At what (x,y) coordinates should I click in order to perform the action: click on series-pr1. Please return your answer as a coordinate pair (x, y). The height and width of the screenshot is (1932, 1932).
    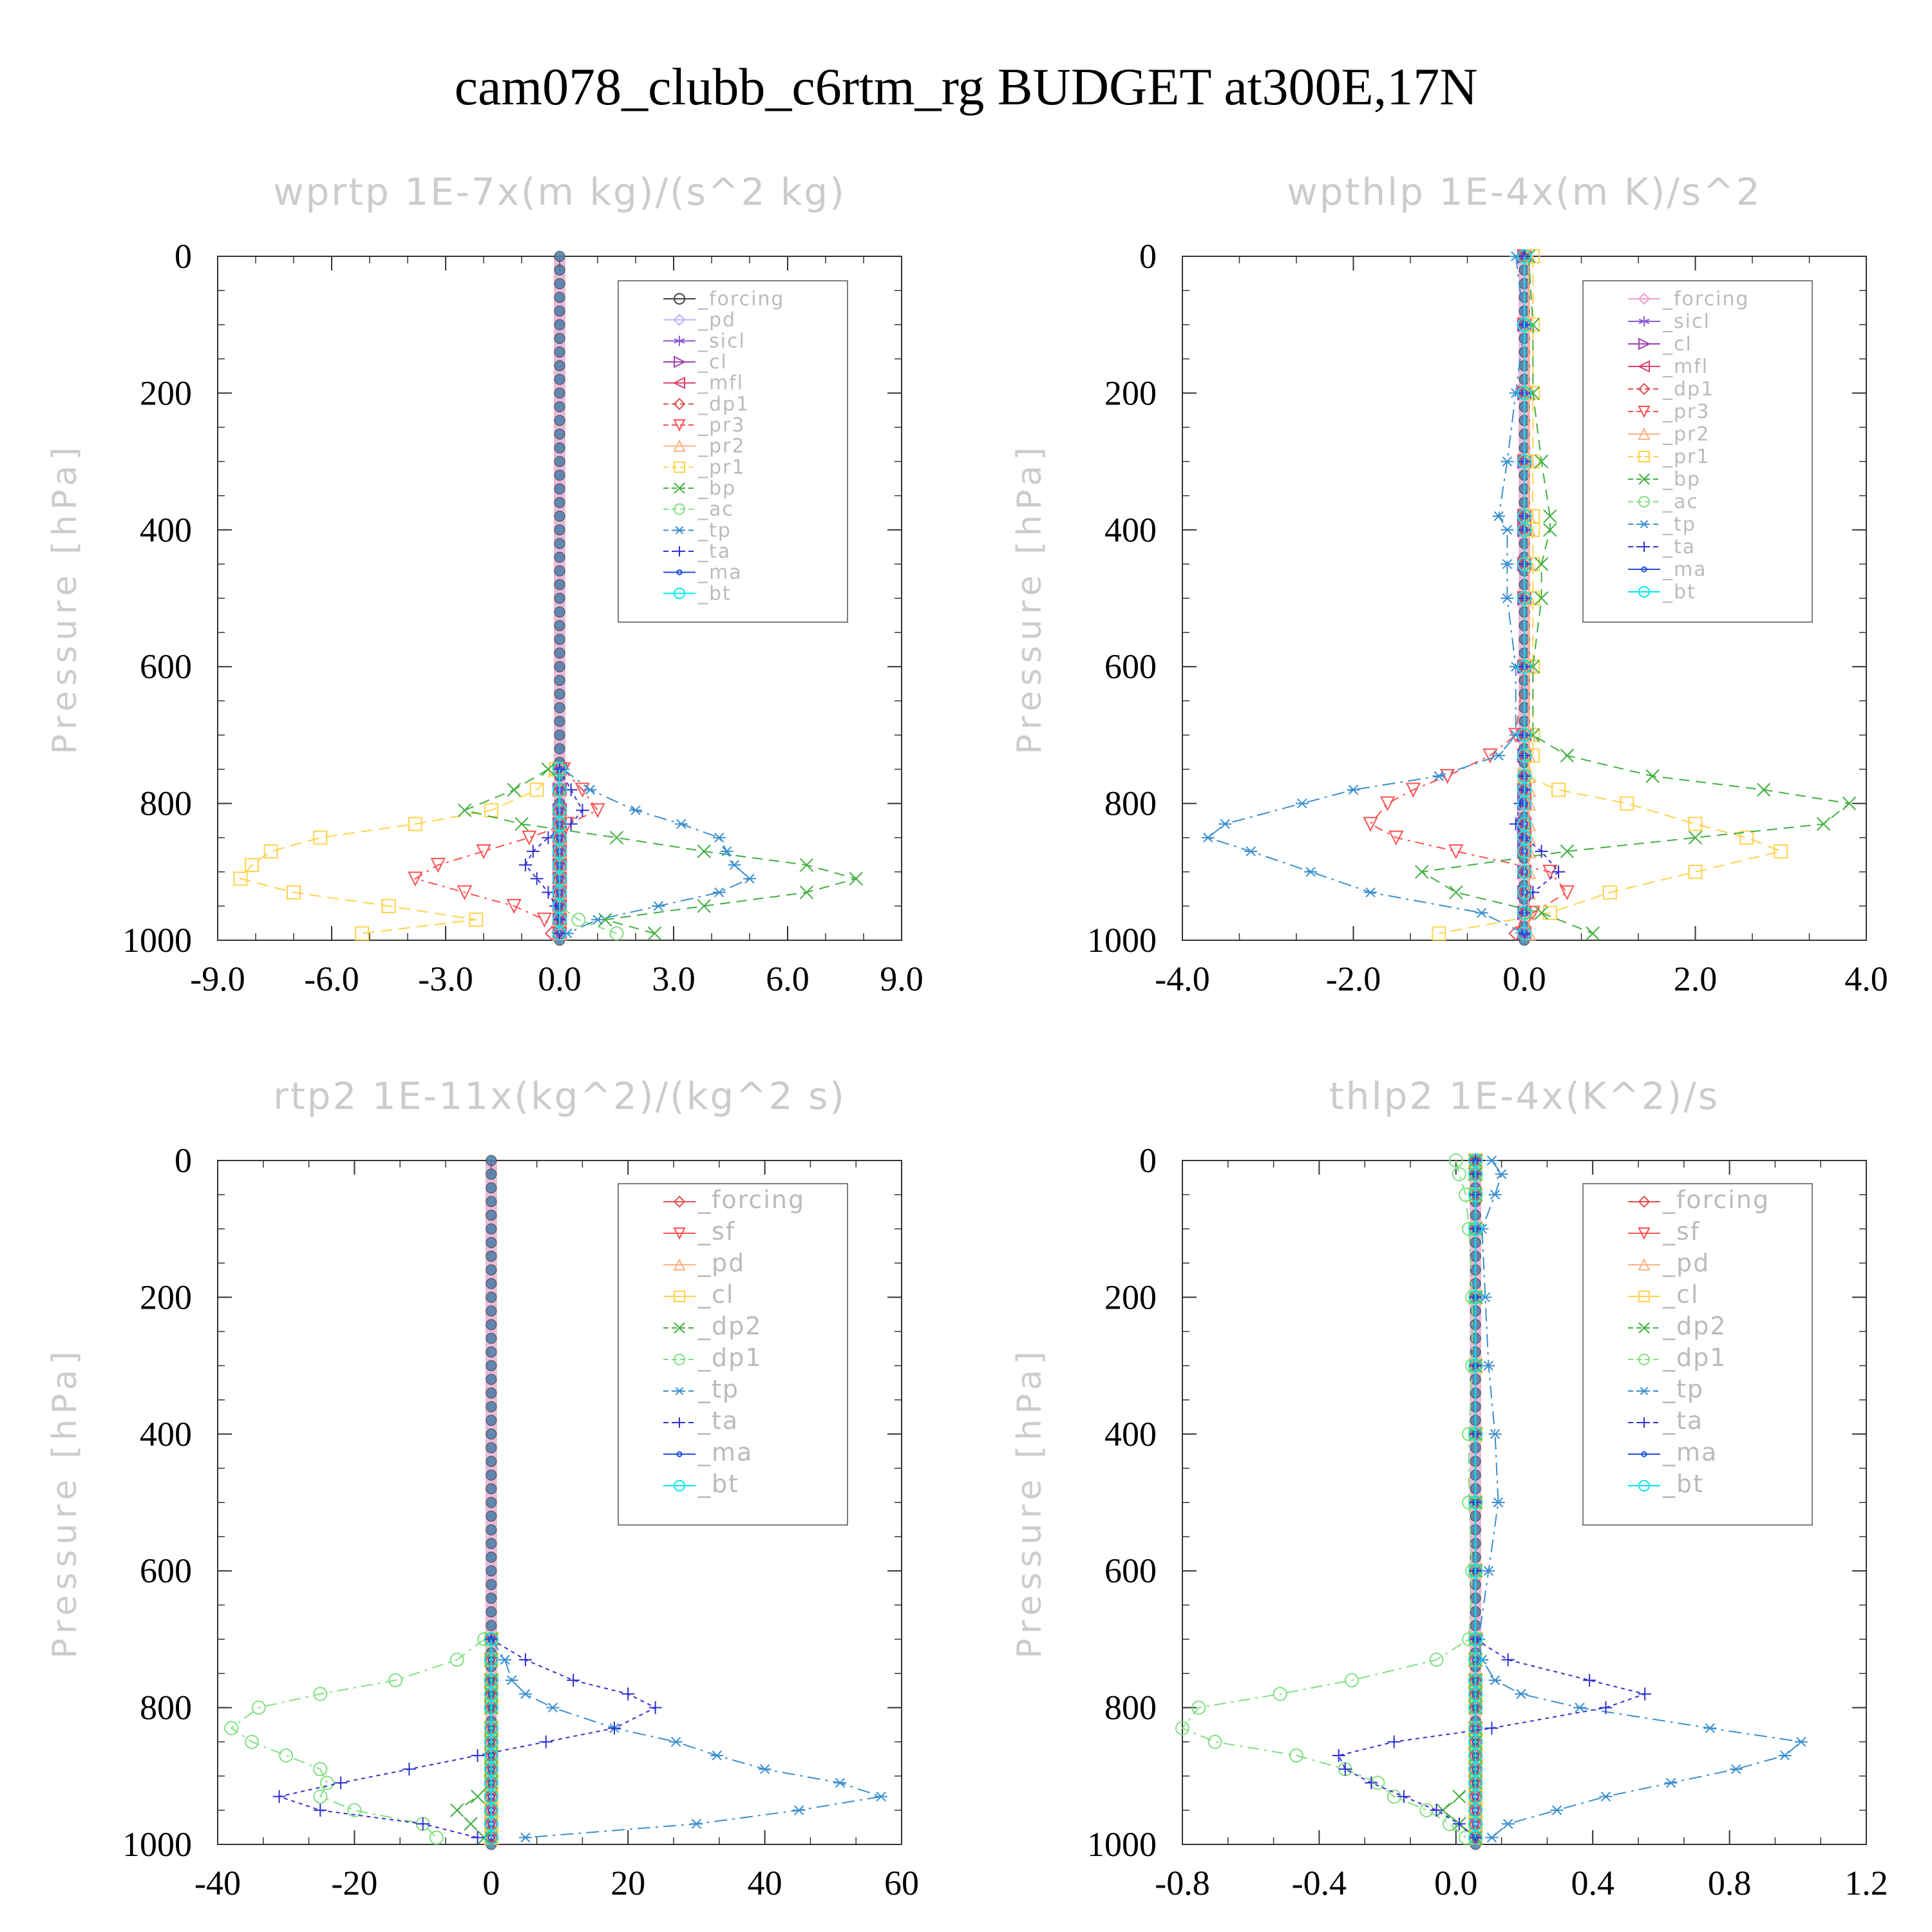
    Looking at the image, I should click on (399, 851).